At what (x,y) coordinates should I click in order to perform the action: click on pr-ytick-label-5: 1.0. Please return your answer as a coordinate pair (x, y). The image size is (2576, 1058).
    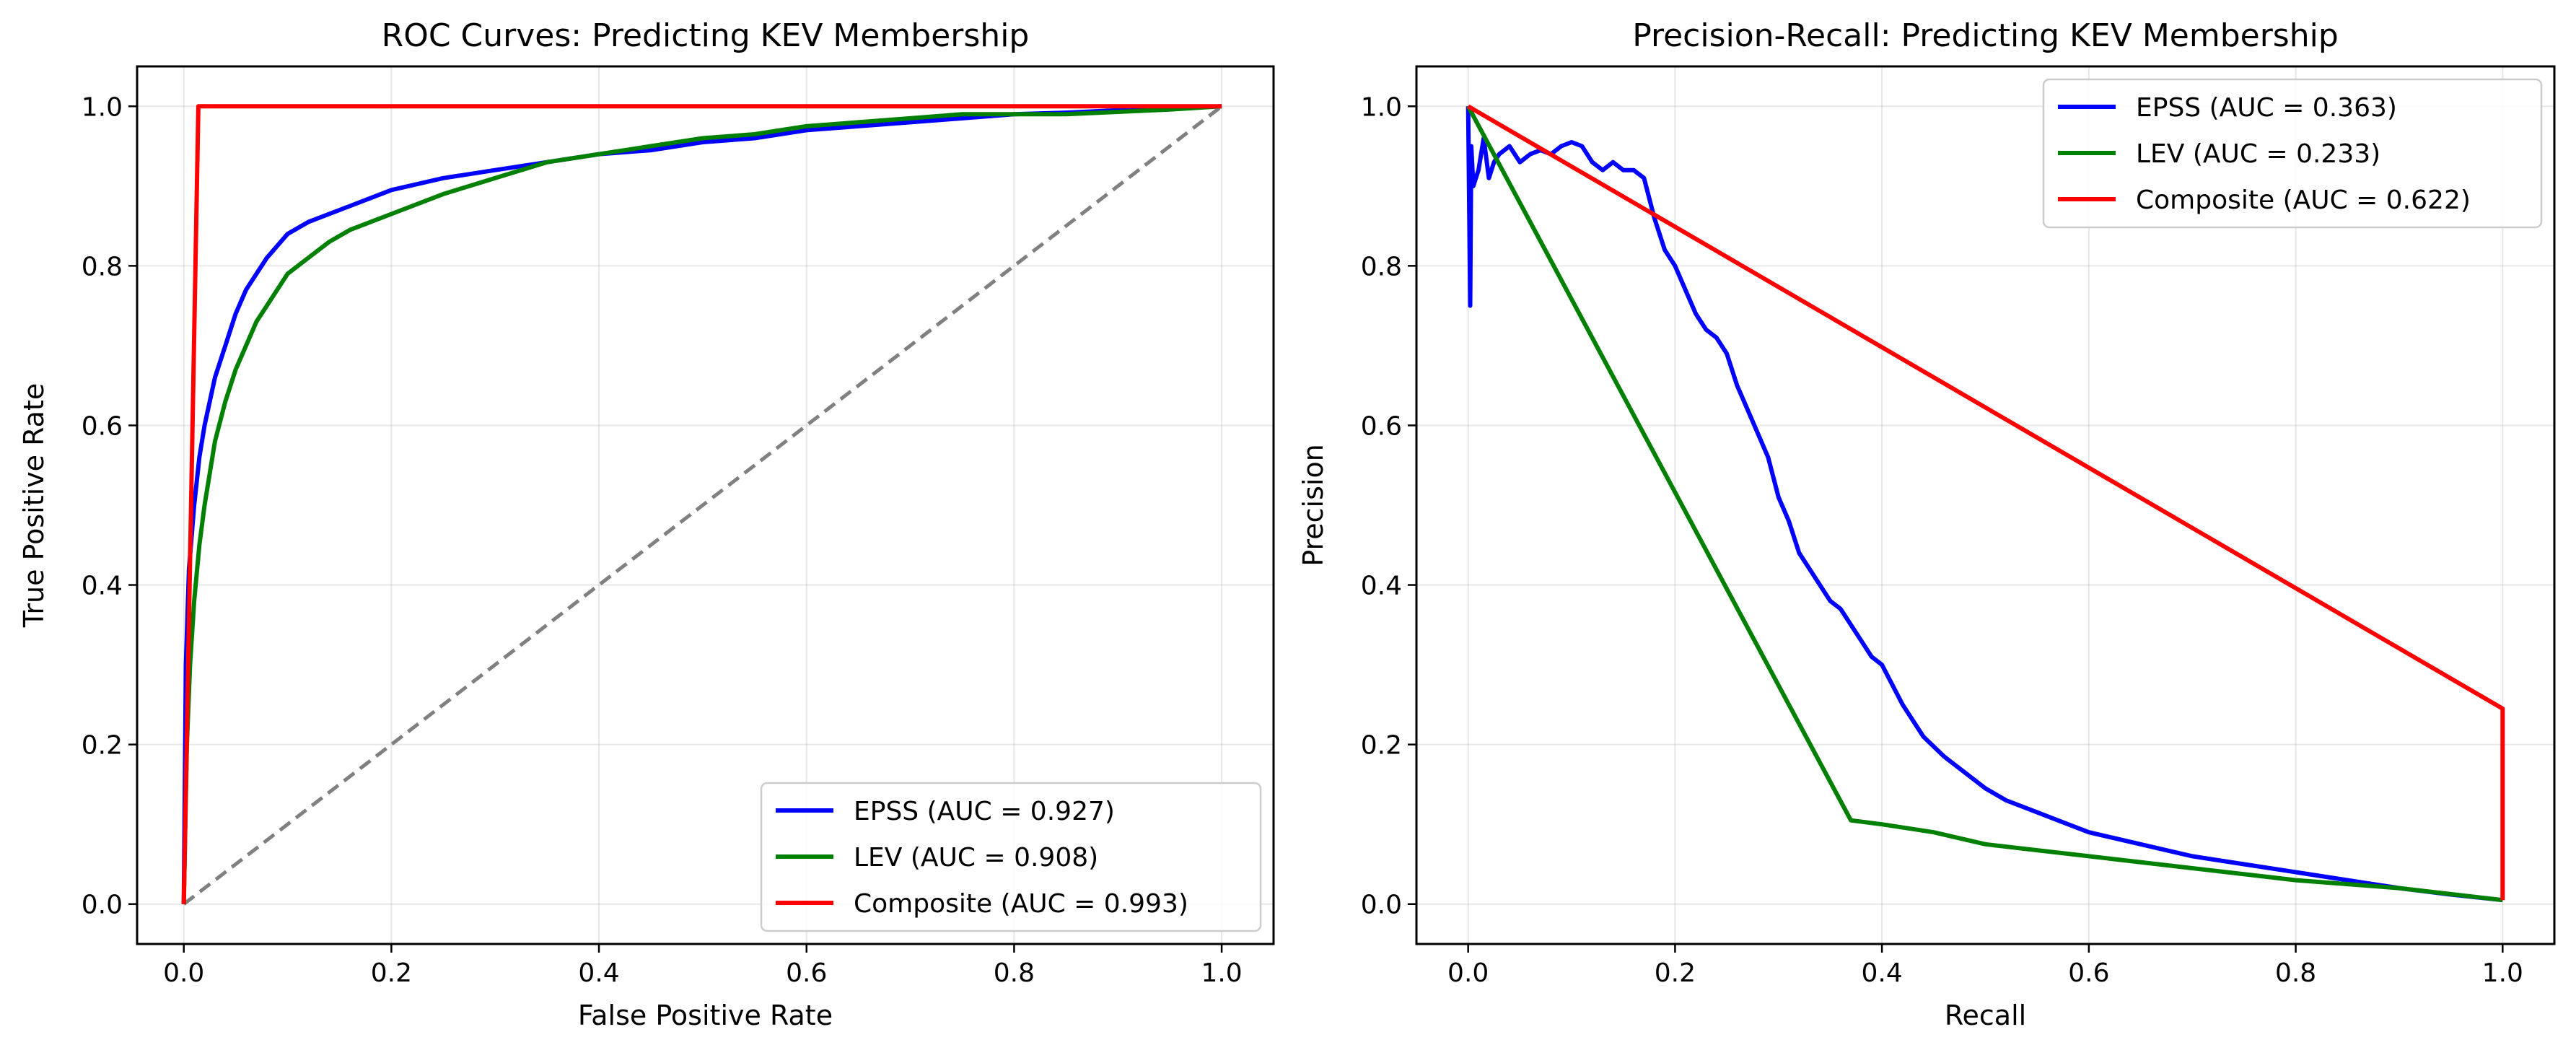
    Looking at the image, I should click on (1381, 107).